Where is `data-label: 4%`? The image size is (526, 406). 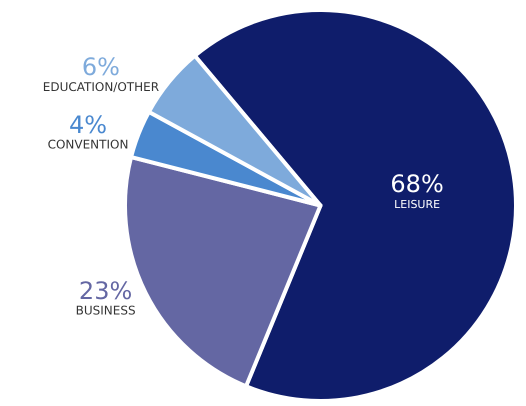 data-label: 4% is located at coordinates (88, 124).